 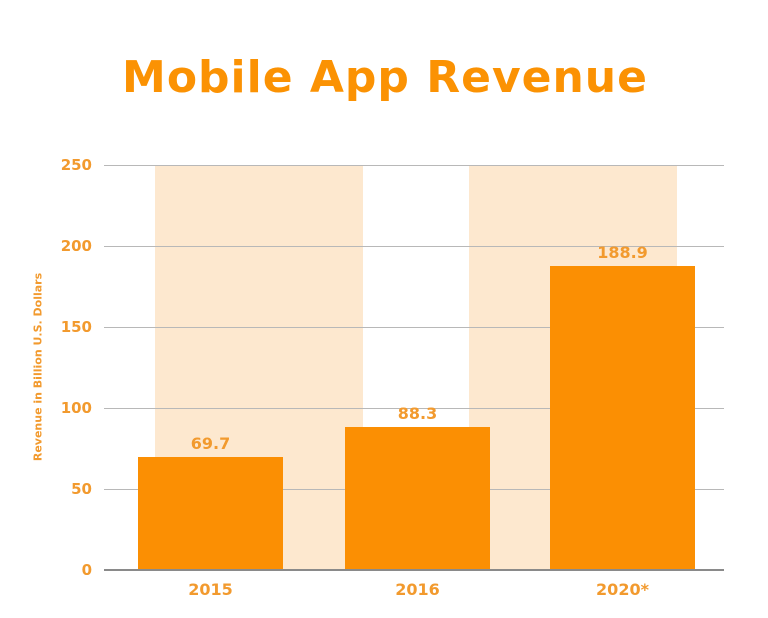 What do you see at coordinates (622, 418) in the screenshot?
I see `bar-2020` at bounding box center [622, 418].